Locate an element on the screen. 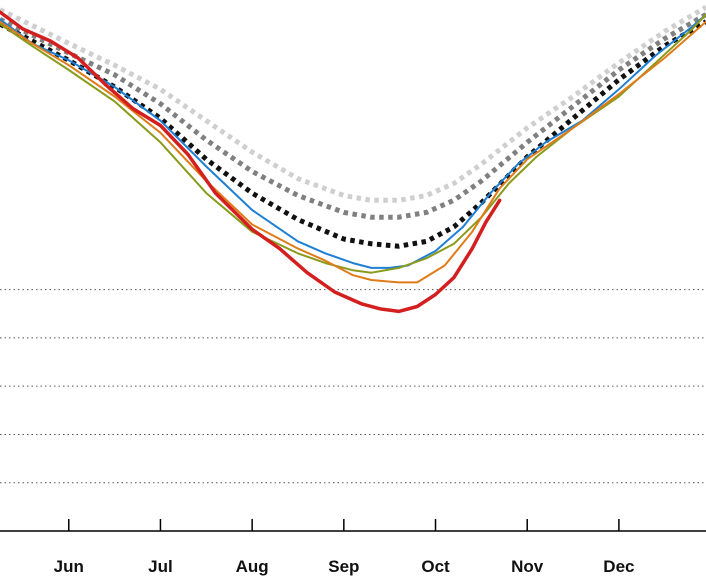 This screenshot has height=586, width=706. x-tick-label-dec: Dec is located at coordinates (618, 566).